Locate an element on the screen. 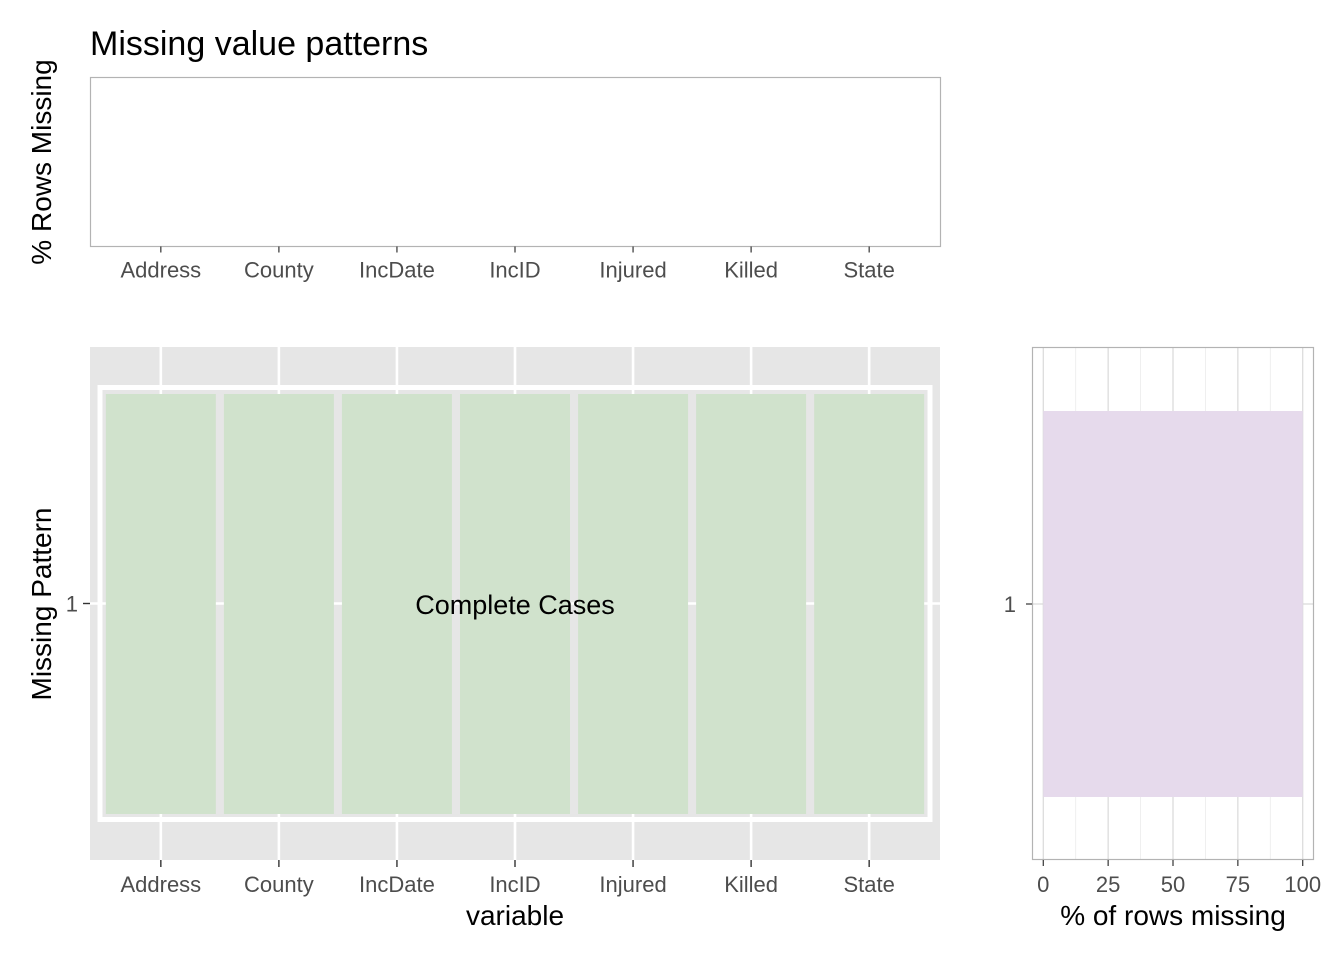  right-x-tick-label: 50 is located at coordinates (1173, 884).